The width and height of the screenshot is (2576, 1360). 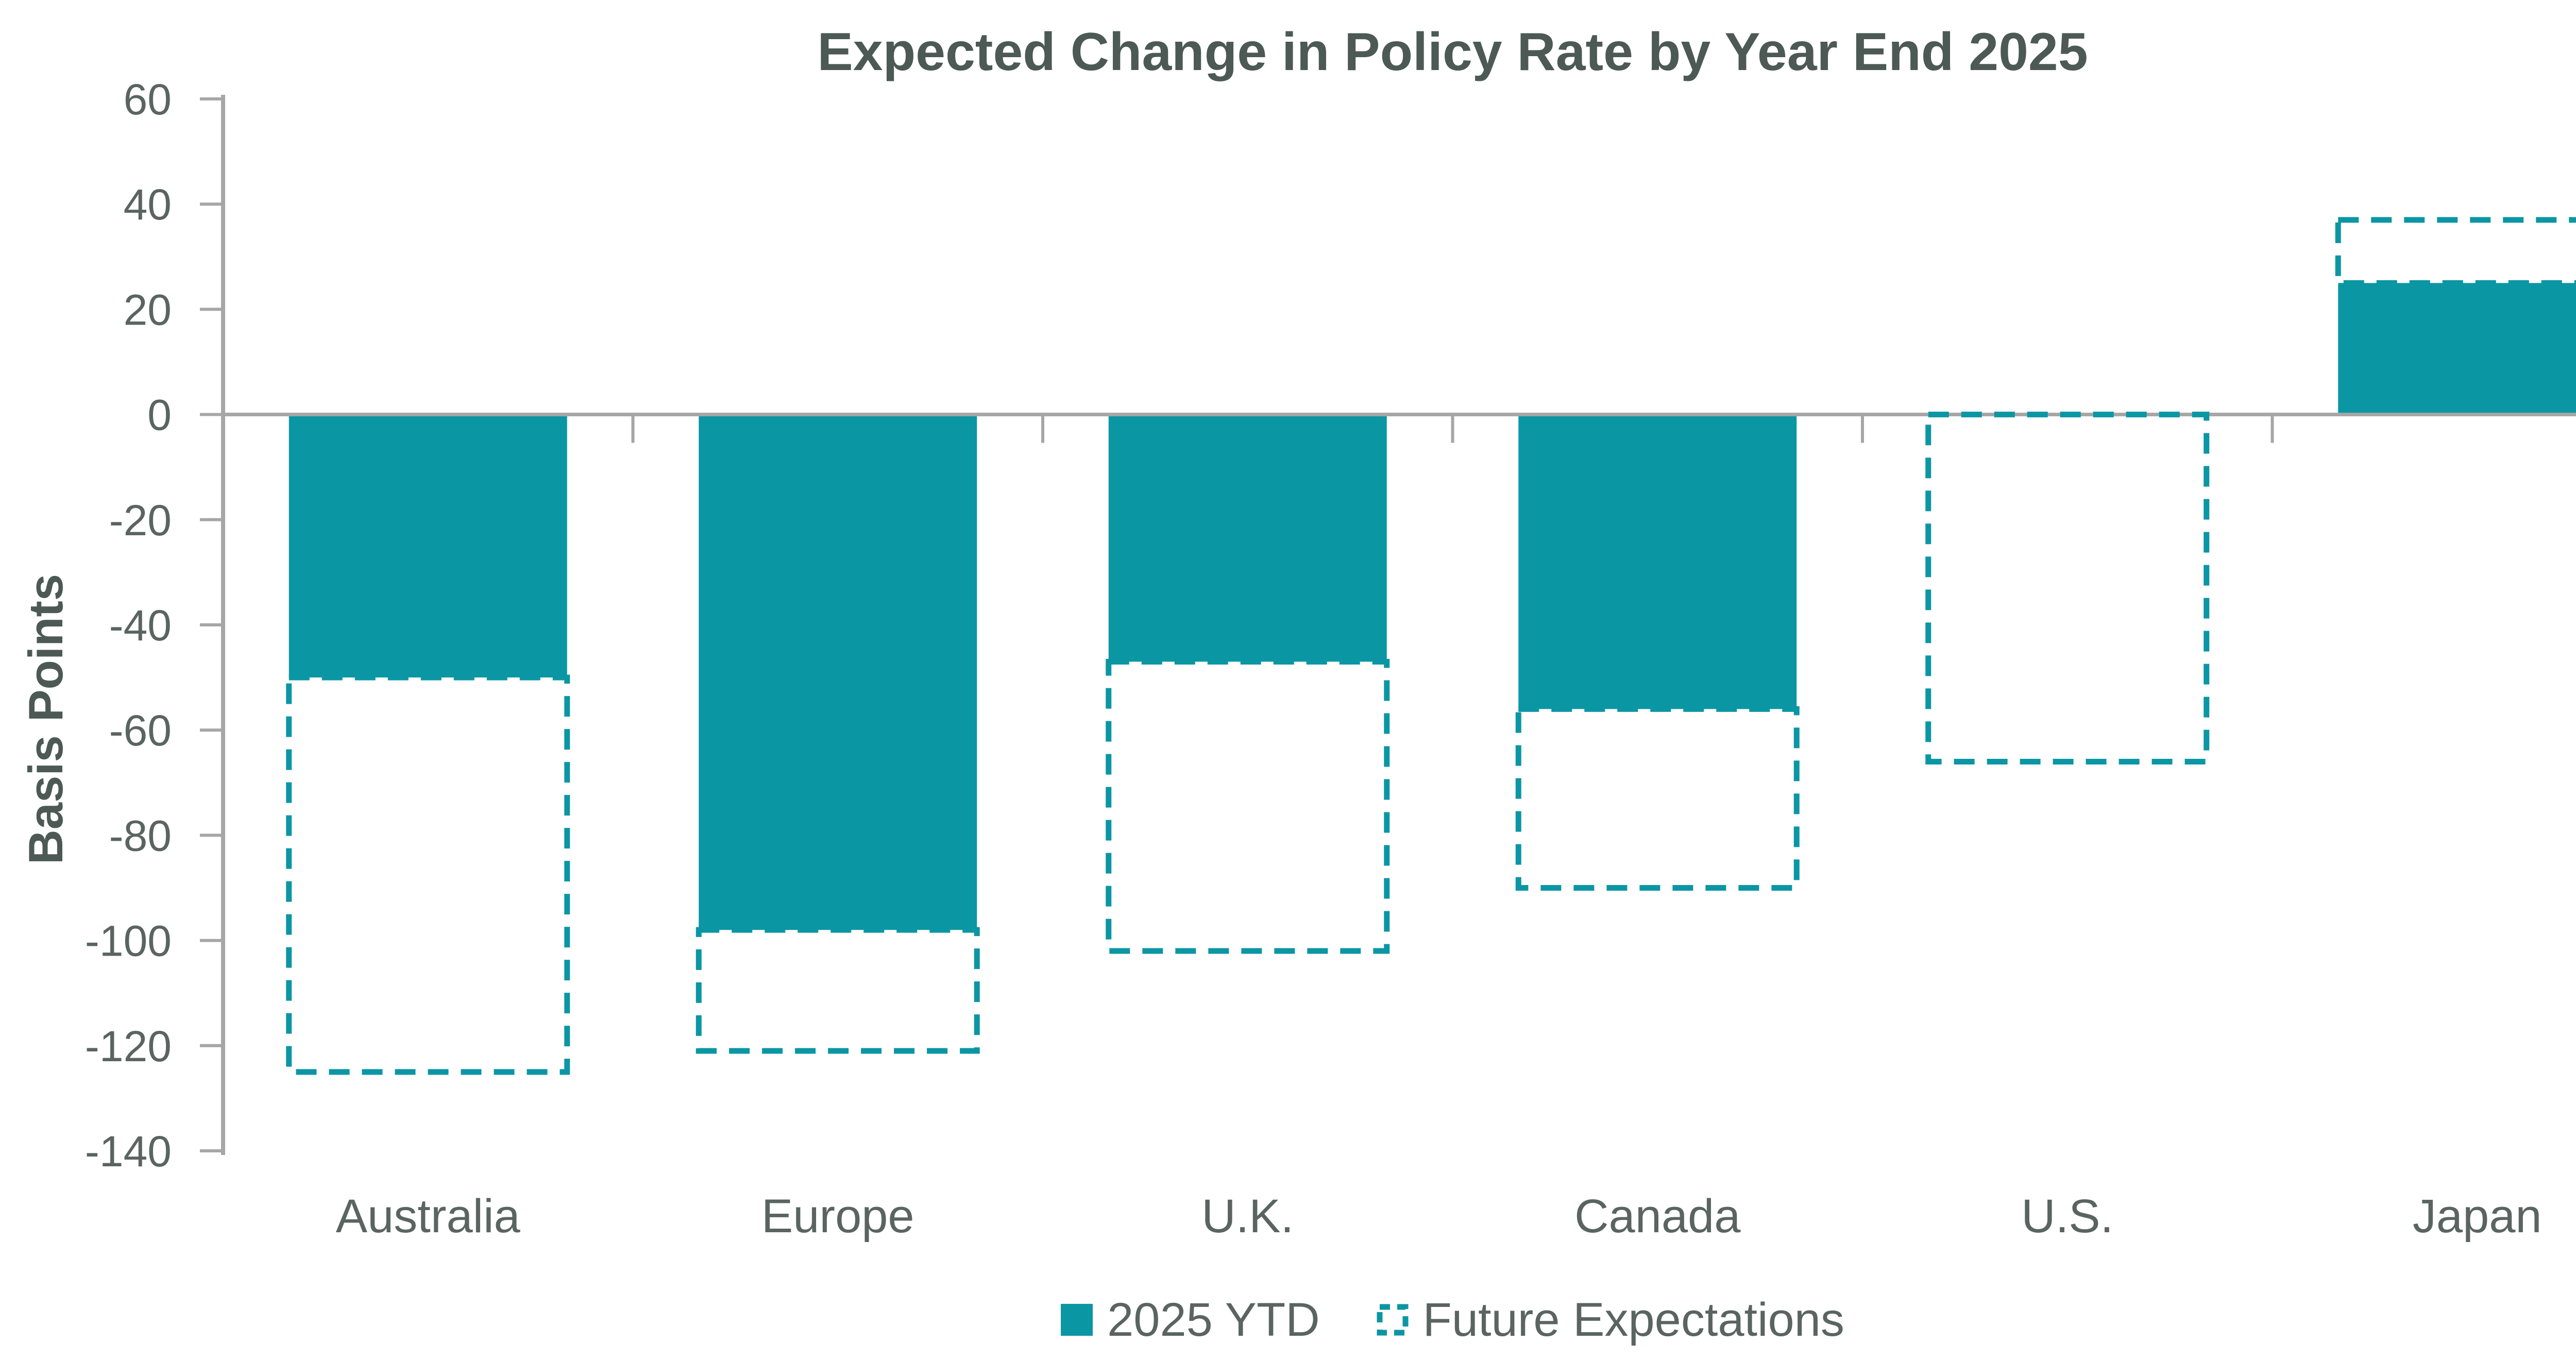 I want to click on y-tick-label: 20, so click(x=148, y=309).